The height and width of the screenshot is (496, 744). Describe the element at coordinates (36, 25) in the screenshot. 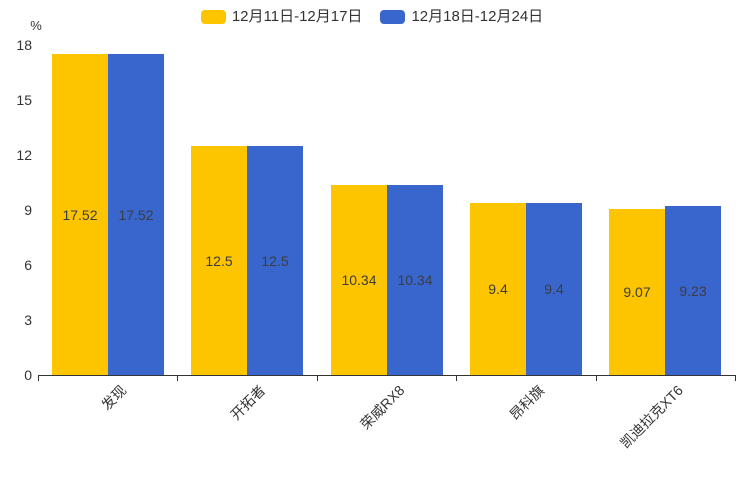

I see `y-axis-unit-label: %` at that location.